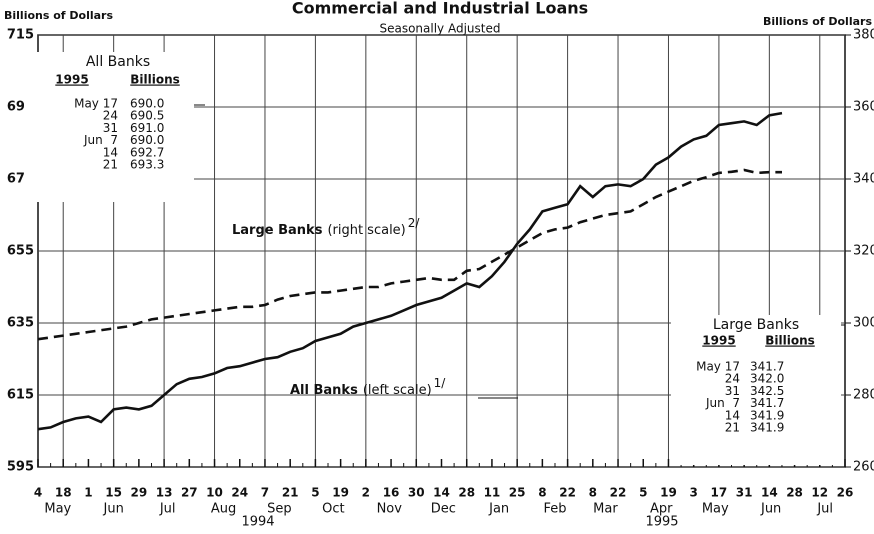 This screenshot has width=874, height=534. I want to click on x-tick-label: 4, so click(38, 493).